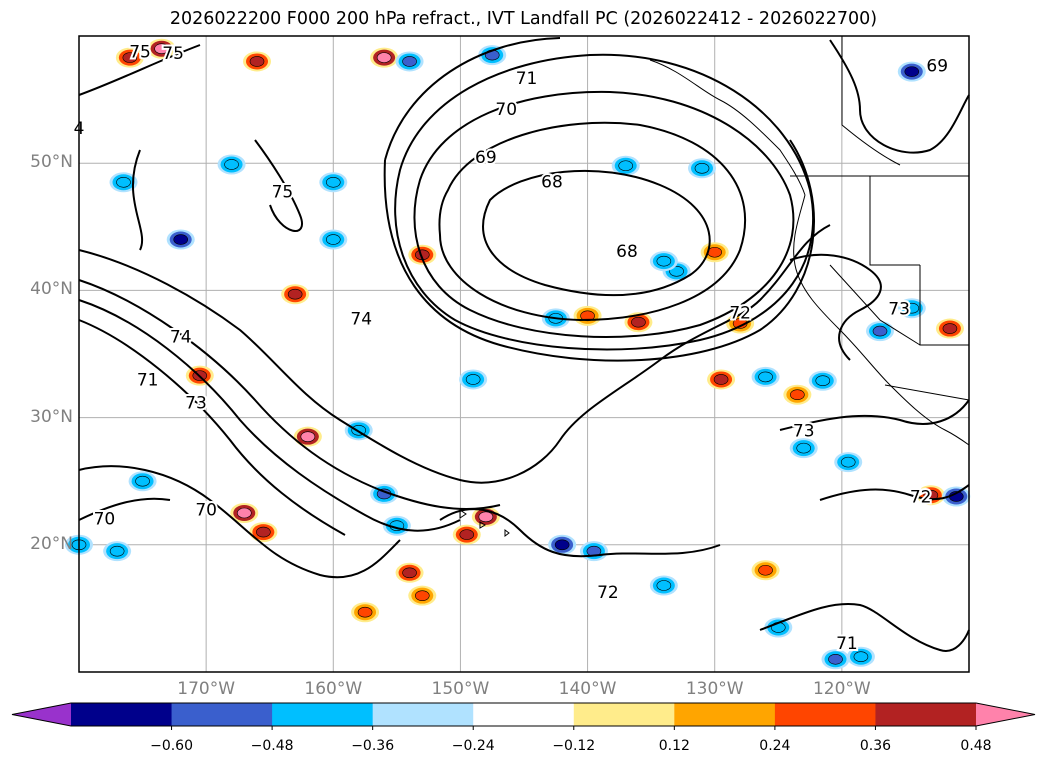  What do you see at coordinates (239, 522) in the screenshot?
I see `contour-south-a` at bounding box center [239, 522].